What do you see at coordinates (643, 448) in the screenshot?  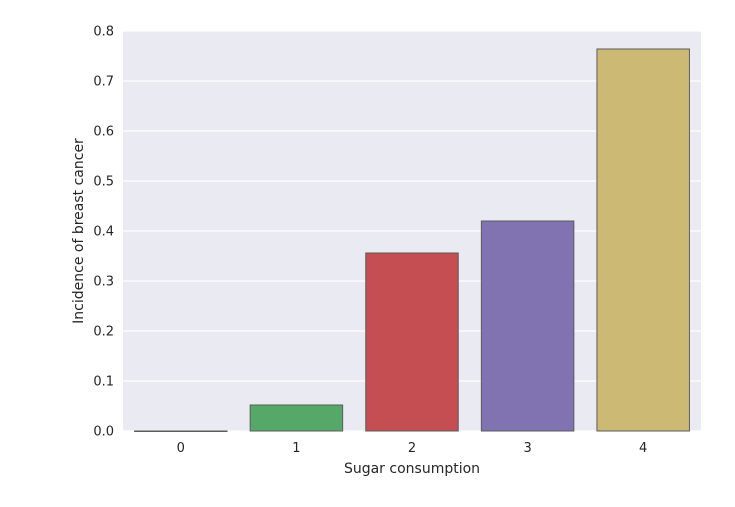 I see `x-tick-label: 4` at bounding box center [643, 448].